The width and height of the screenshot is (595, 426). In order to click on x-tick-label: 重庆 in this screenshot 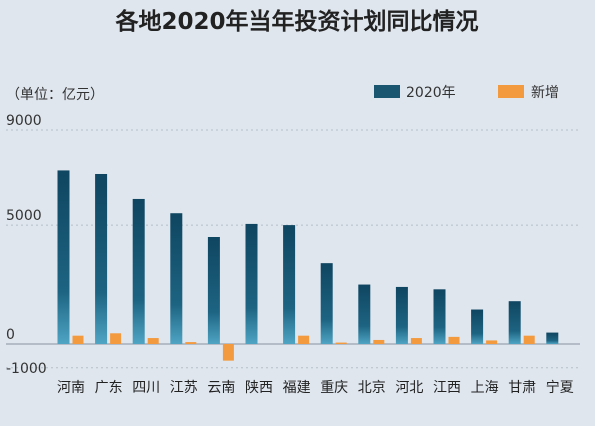, I will do `click(334, 388)`.